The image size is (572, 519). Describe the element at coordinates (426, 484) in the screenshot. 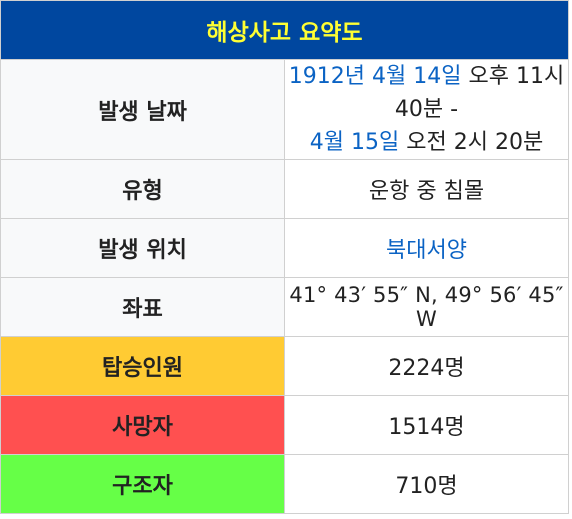

I see `rescued-value: 710명` at that location.